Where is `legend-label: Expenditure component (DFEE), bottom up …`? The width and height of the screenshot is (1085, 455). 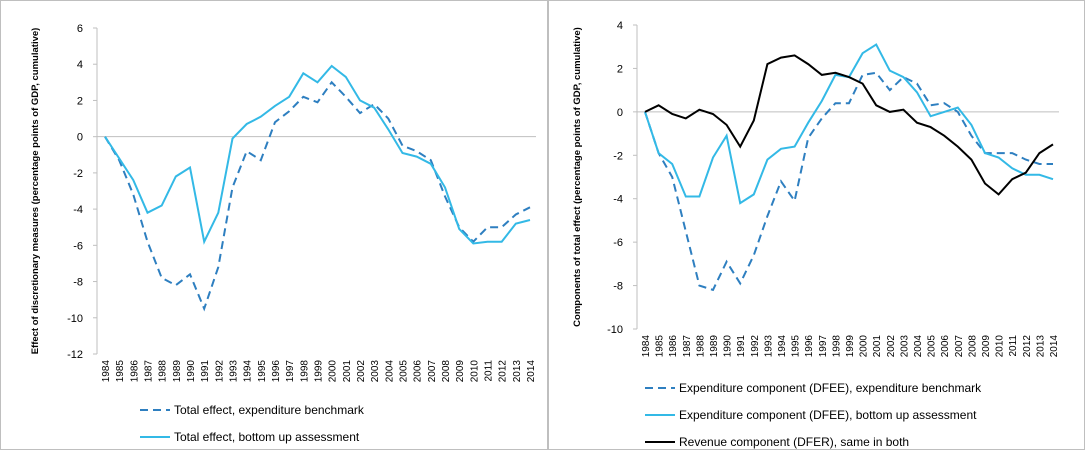 legend-label: Expenditure component (DFEE), bottom up … is located at coordinates (828, 415).